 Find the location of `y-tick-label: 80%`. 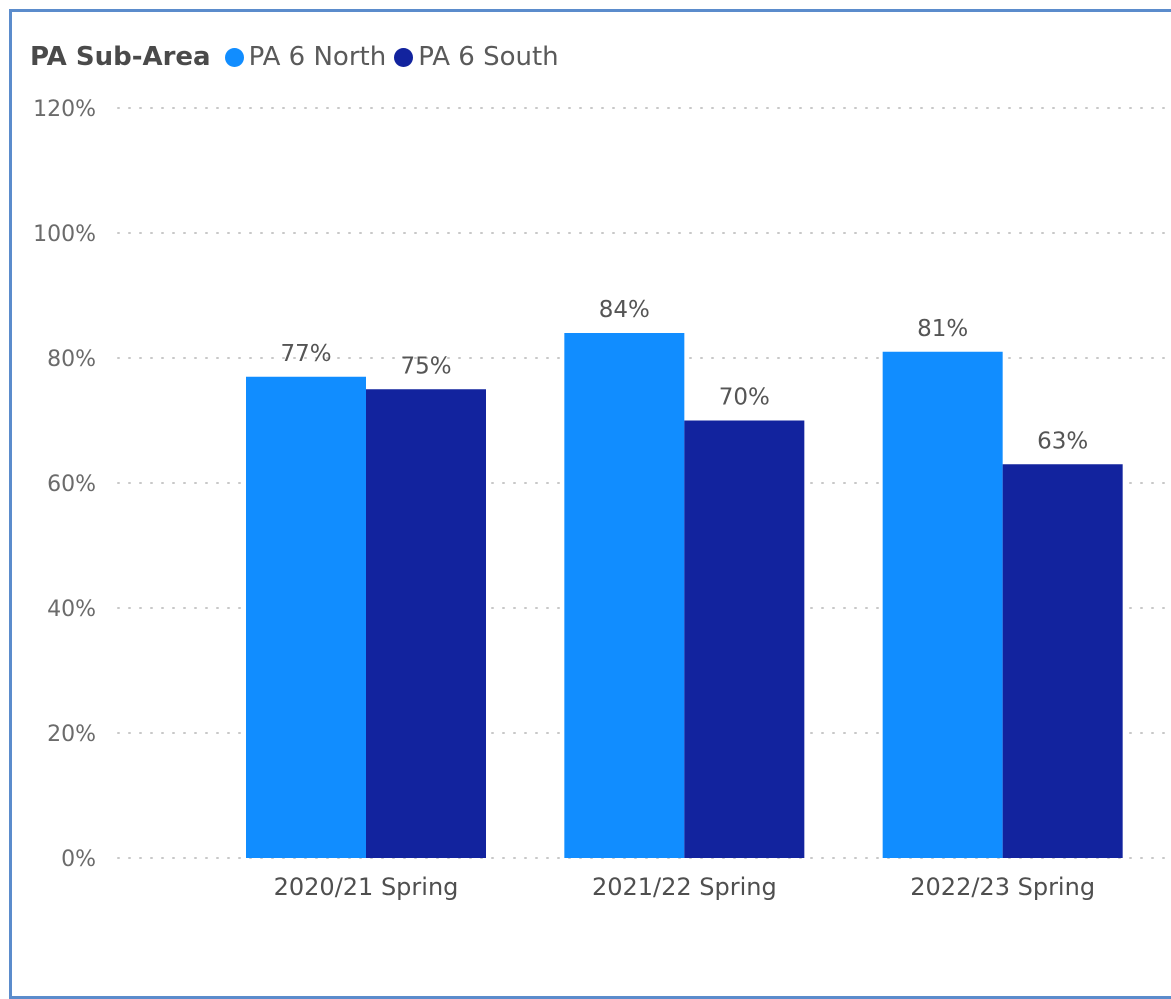

y-tick-label: 80% is located at coordinates (71, 359).